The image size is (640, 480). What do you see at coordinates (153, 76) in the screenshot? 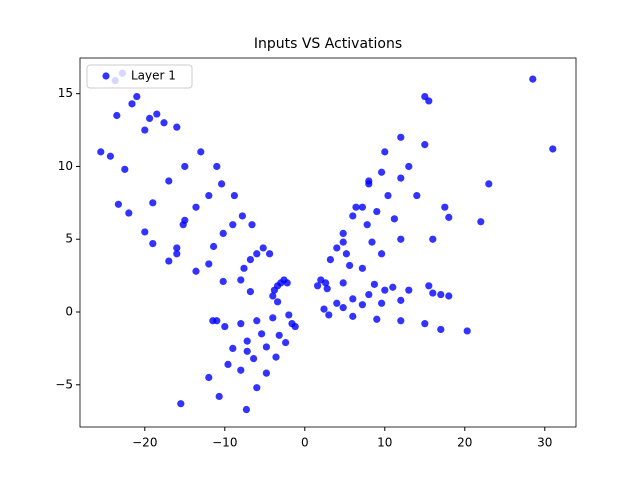
I see `legend-label: Layer 1` at bounding box center [153, 76].